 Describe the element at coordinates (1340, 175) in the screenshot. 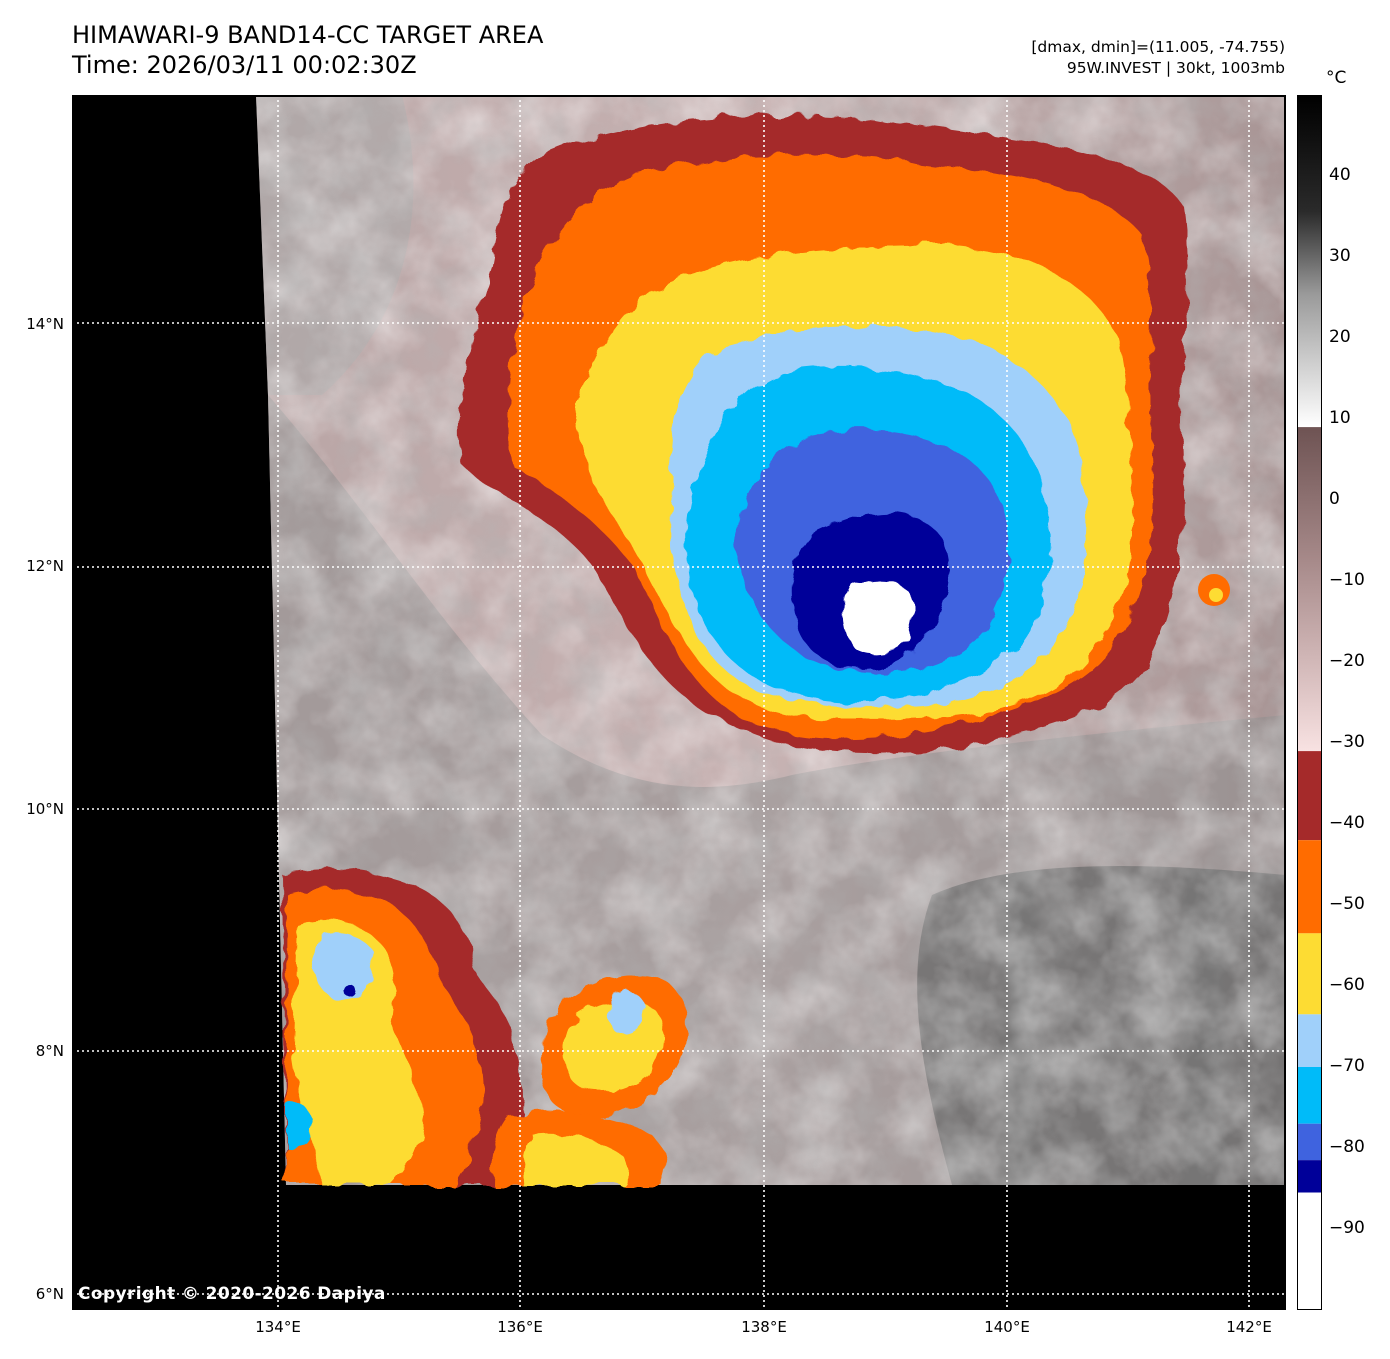

I see `colorbar-tick-label: 40` at that location.